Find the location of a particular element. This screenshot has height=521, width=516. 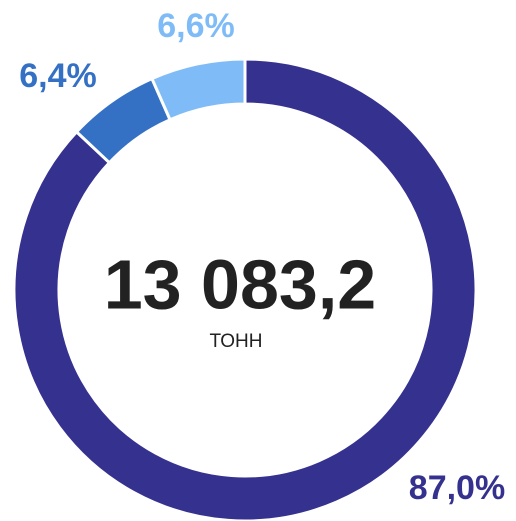

center-total: 13 083,2 is located at coordinates (240, 284).